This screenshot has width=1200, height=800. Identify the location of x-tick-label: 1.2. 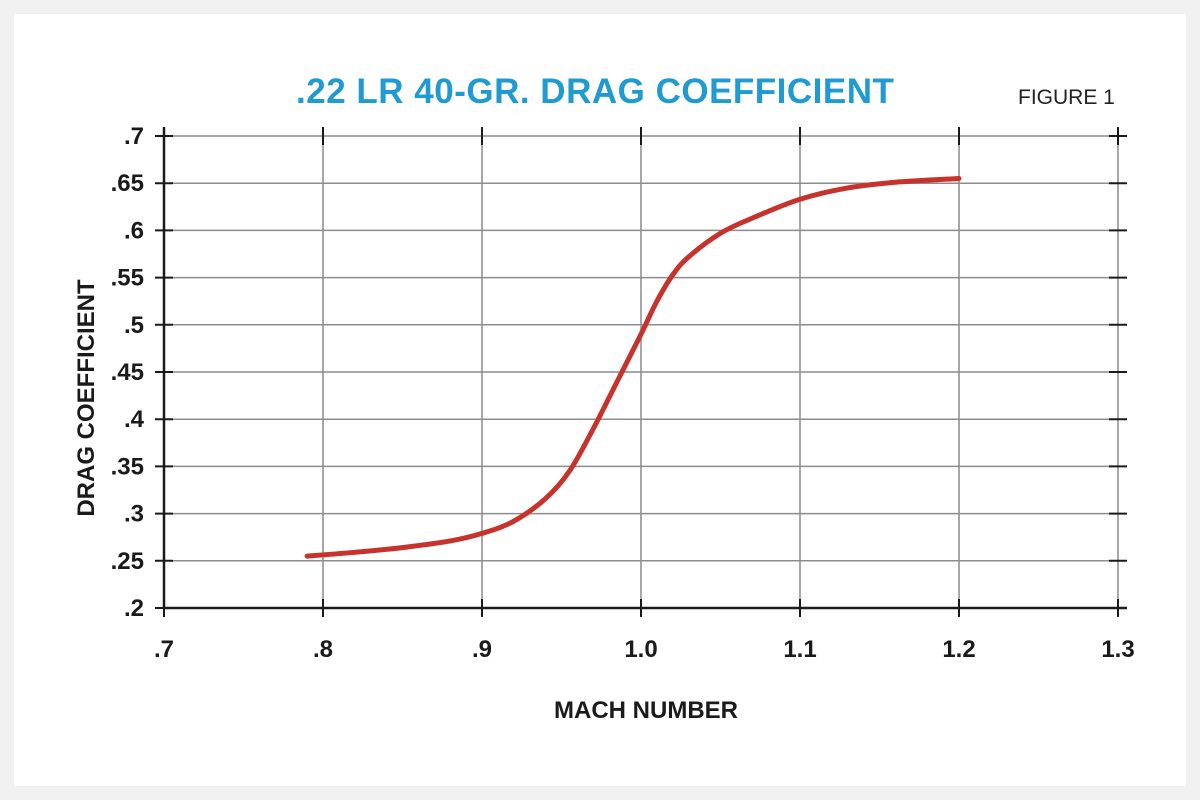
(958, 649).